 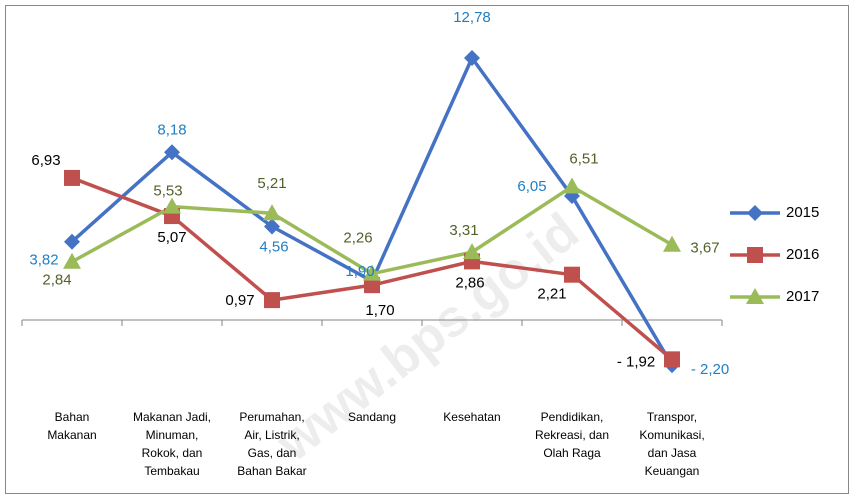 I want to click on data-label: 4,56, so click(x=273, y=246).